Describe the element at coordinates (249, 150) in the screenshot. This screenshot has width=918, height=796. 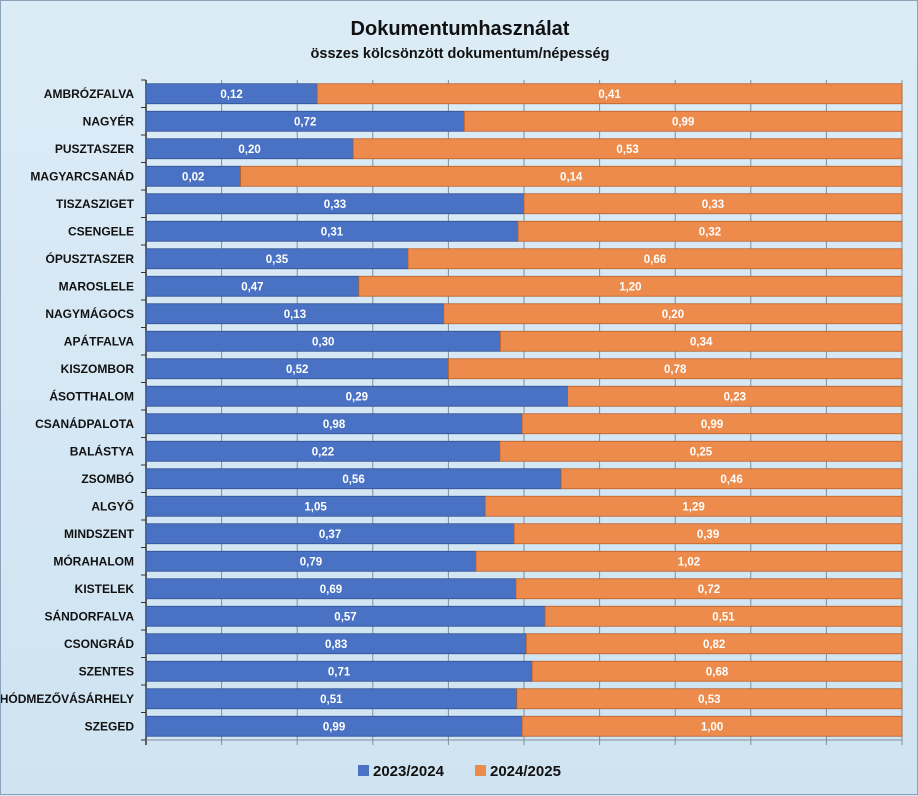
I see `data-label-2023-2024: 0,20` at that location.